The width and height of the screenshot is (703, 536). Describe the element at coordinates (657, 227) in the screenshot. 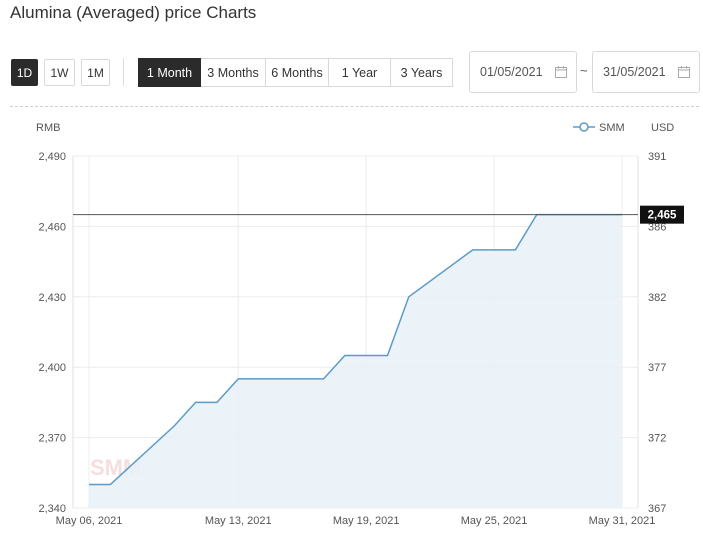

I see `y2-tick-label: 386` at that location.